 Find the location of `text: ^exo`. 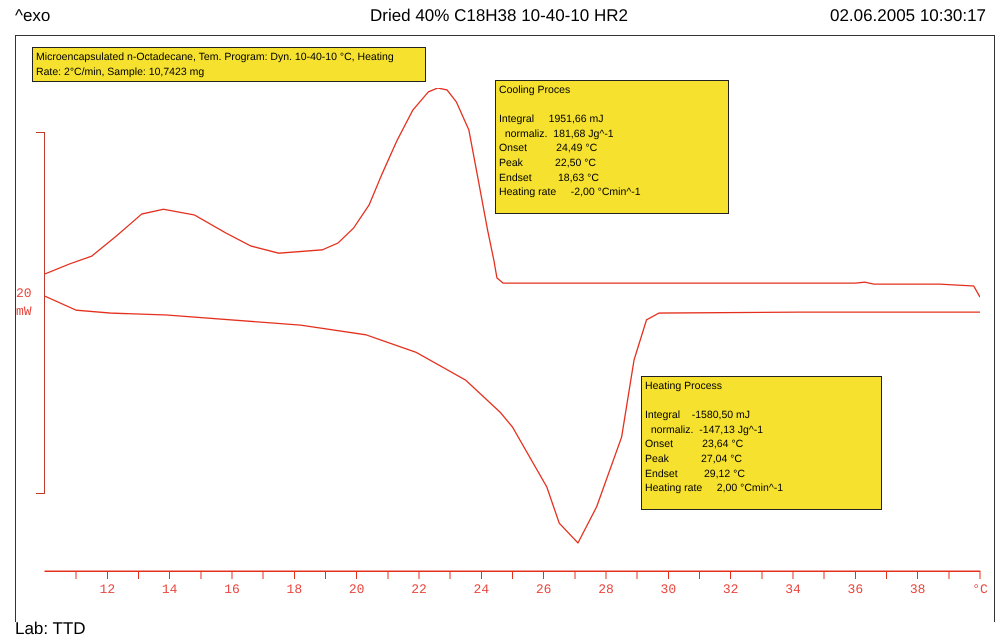

text: ^exo is located at coordinates (32, 16).